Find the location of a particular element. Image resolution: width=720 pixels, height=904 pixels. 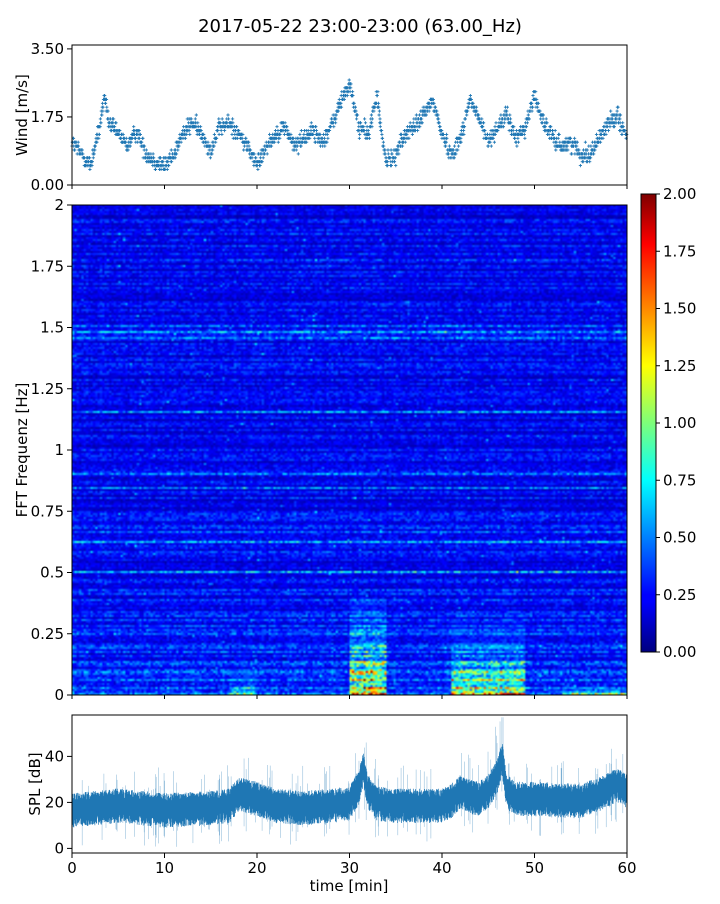

spl-y-tick-label: 0 is located at coordinates (59, 848).